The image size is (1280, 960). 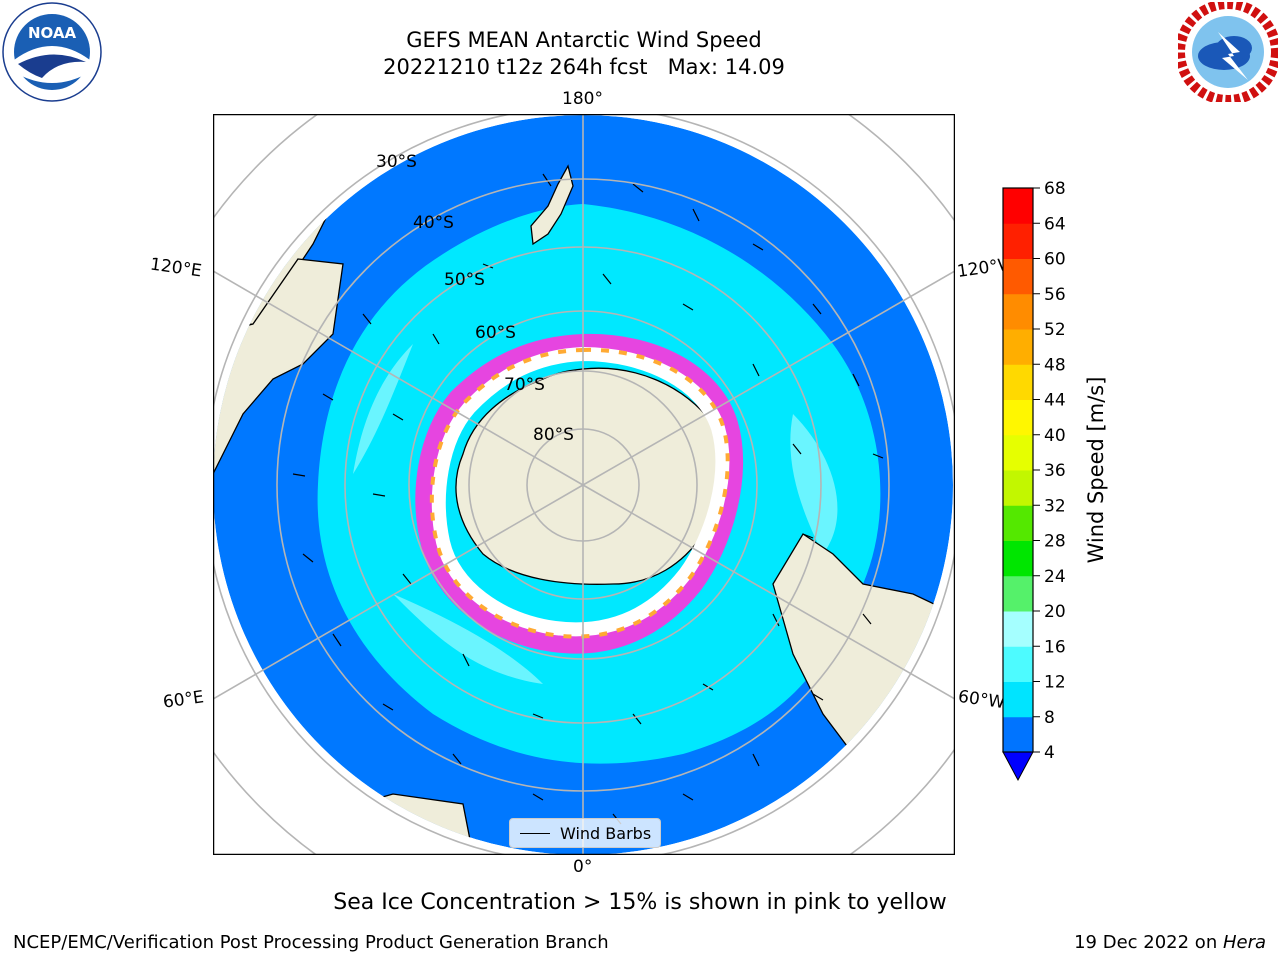 I want to click on lat-label-50s: 50°S, so click(x=464, y=280).